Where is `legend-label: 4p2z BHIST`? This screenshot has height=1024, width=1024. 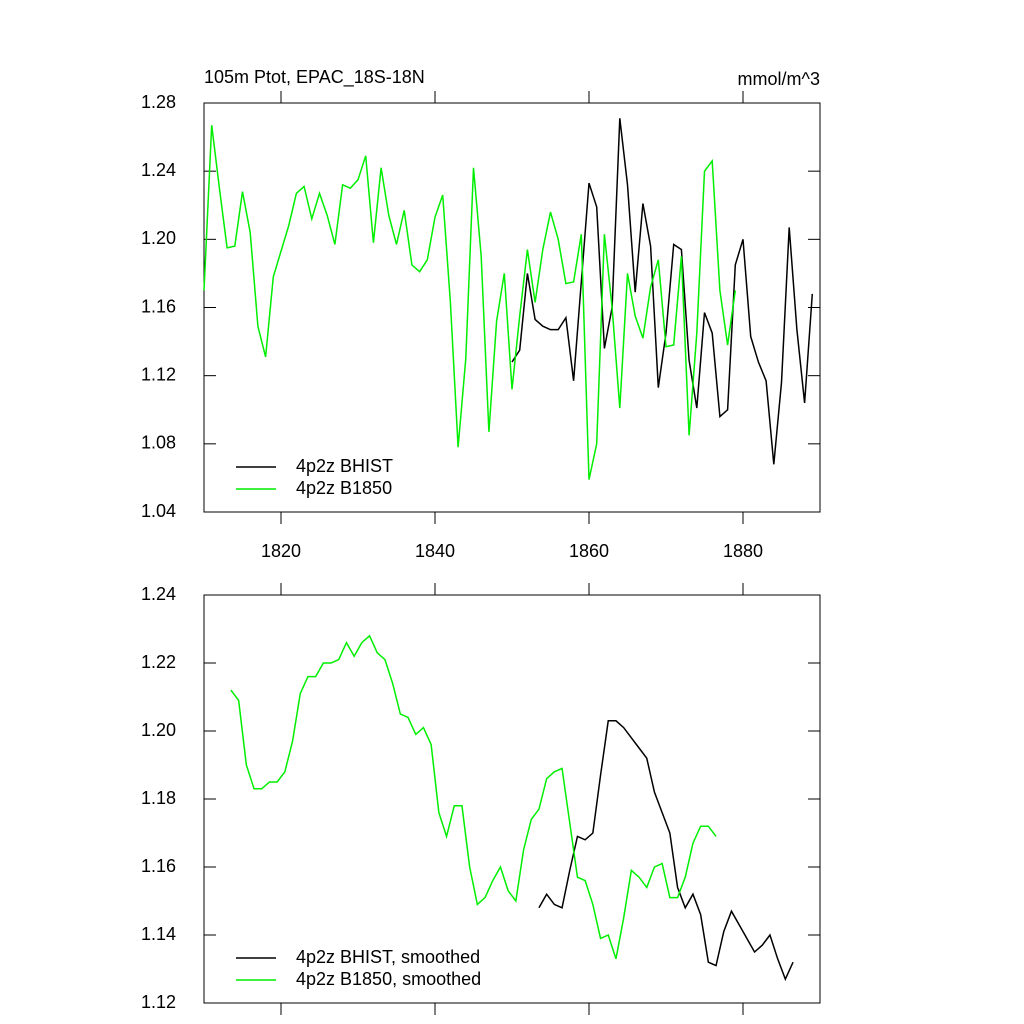
legend-label: 4p2z BHIST is located at coordinates (344, 466).